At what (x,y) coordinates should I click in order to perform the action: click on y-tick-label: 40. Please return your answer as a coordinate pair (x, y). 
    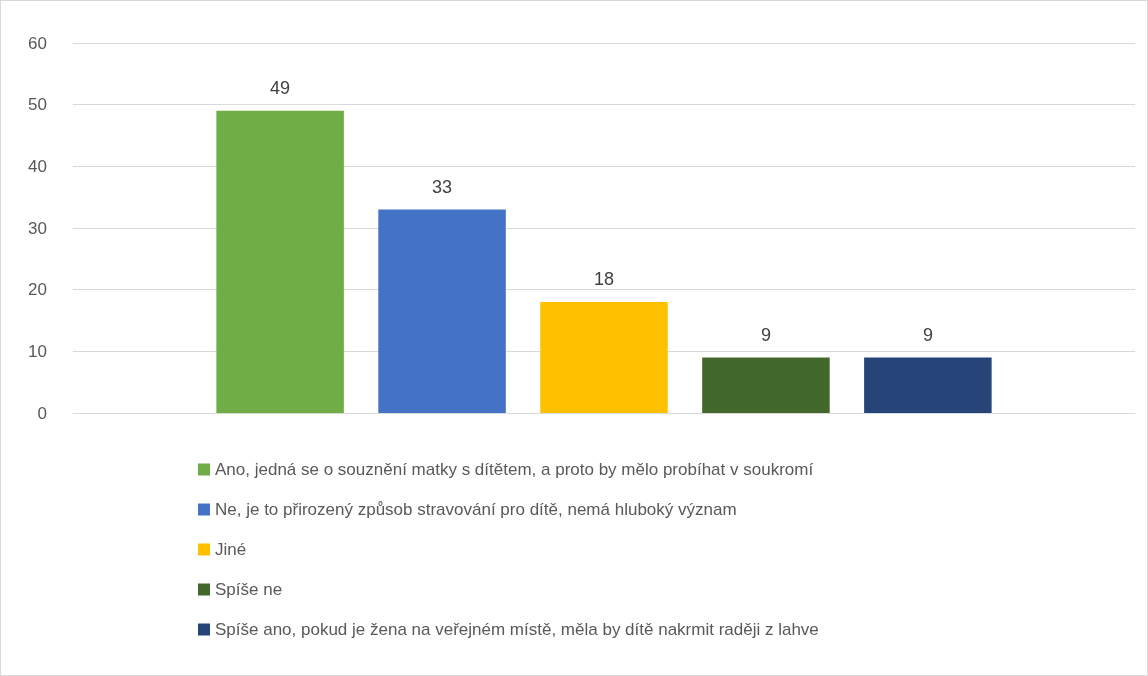
    Looking at the image, I should click on (37, 166).